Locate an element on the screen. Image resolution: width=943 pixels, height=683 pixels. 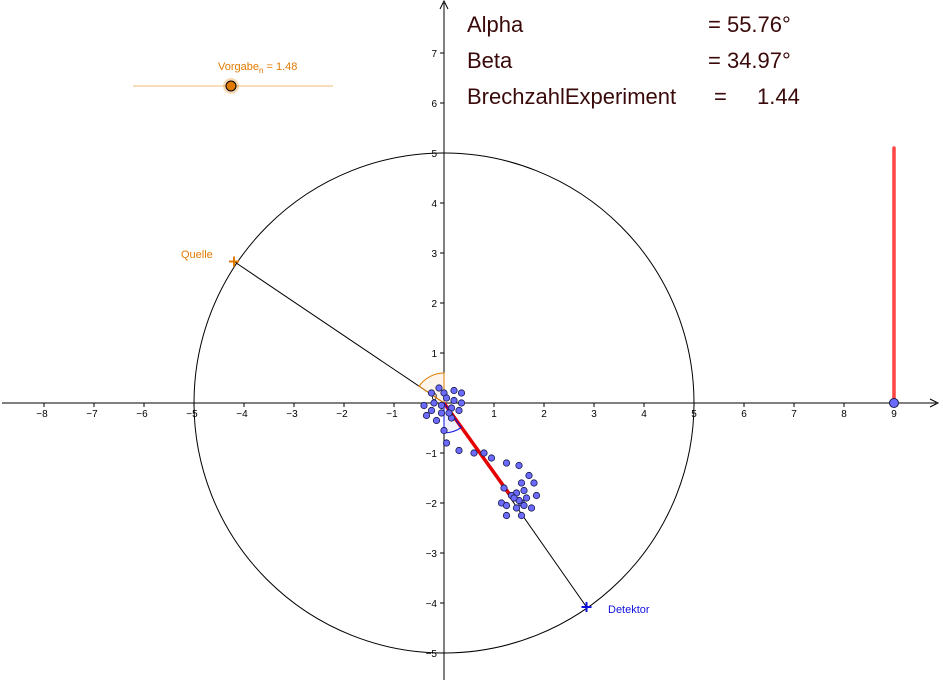
x-tick-label: 1 is located at coordinates (494, 414).